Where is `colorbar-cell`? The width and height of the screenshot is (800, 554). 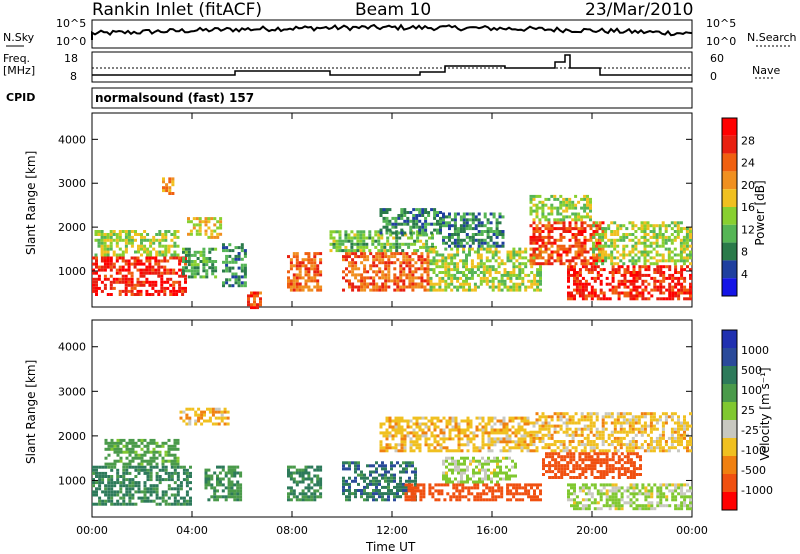 colorbar-cell is located at coordinates (729, 162).